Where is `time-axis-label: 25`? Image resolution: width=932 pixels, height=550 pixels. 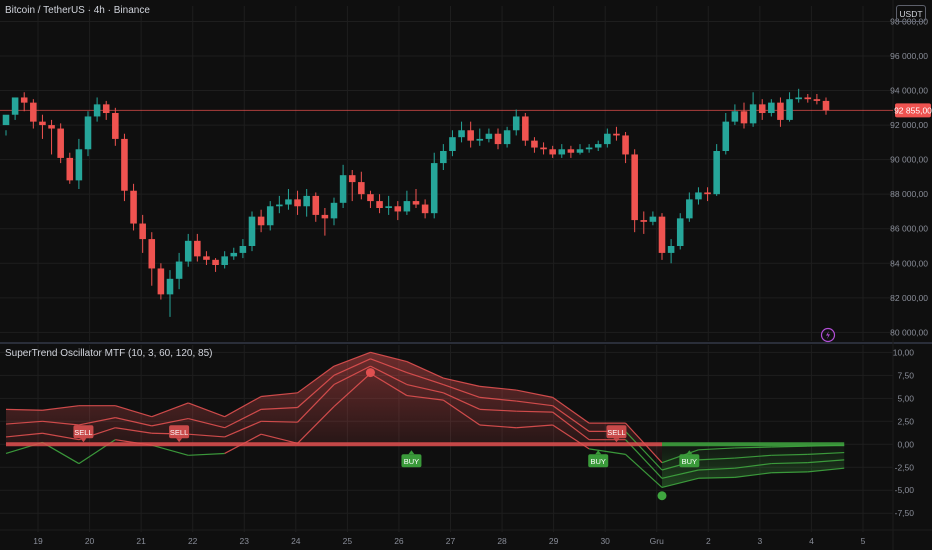 time-axis-label: 25 is located at coordinates (348, 541).